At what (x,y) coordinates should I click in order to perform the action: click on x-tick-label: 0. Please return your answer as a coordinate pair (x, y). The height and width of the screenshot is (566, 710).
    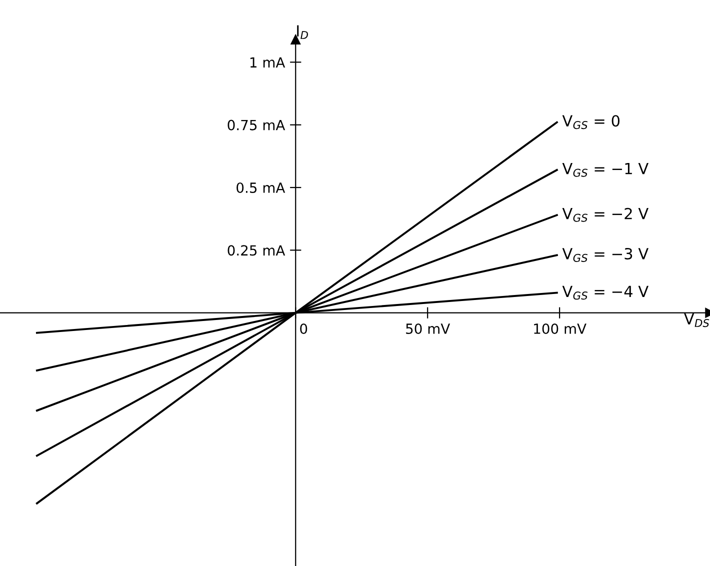
    Looking at the image, I should click on (304, 329).